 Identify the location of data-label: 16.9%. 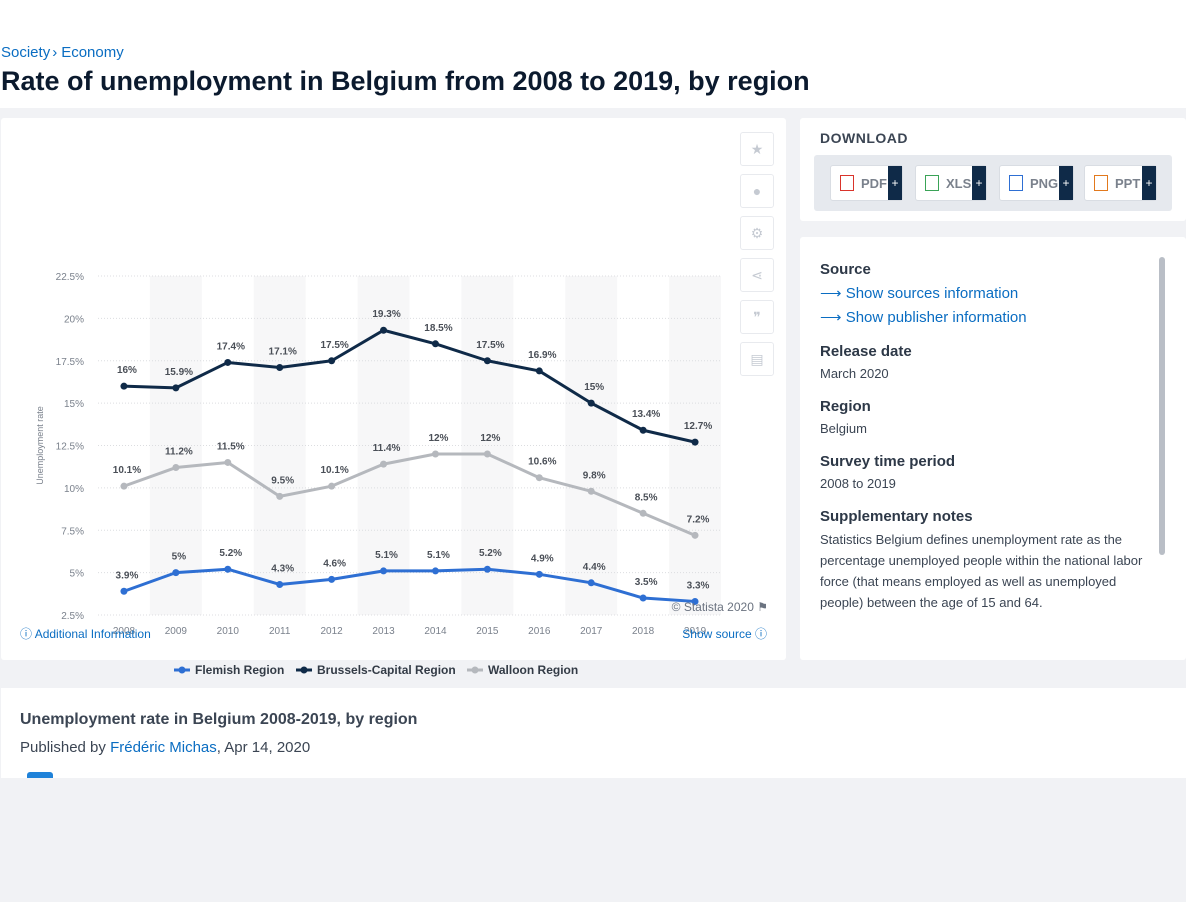
(542, 355).